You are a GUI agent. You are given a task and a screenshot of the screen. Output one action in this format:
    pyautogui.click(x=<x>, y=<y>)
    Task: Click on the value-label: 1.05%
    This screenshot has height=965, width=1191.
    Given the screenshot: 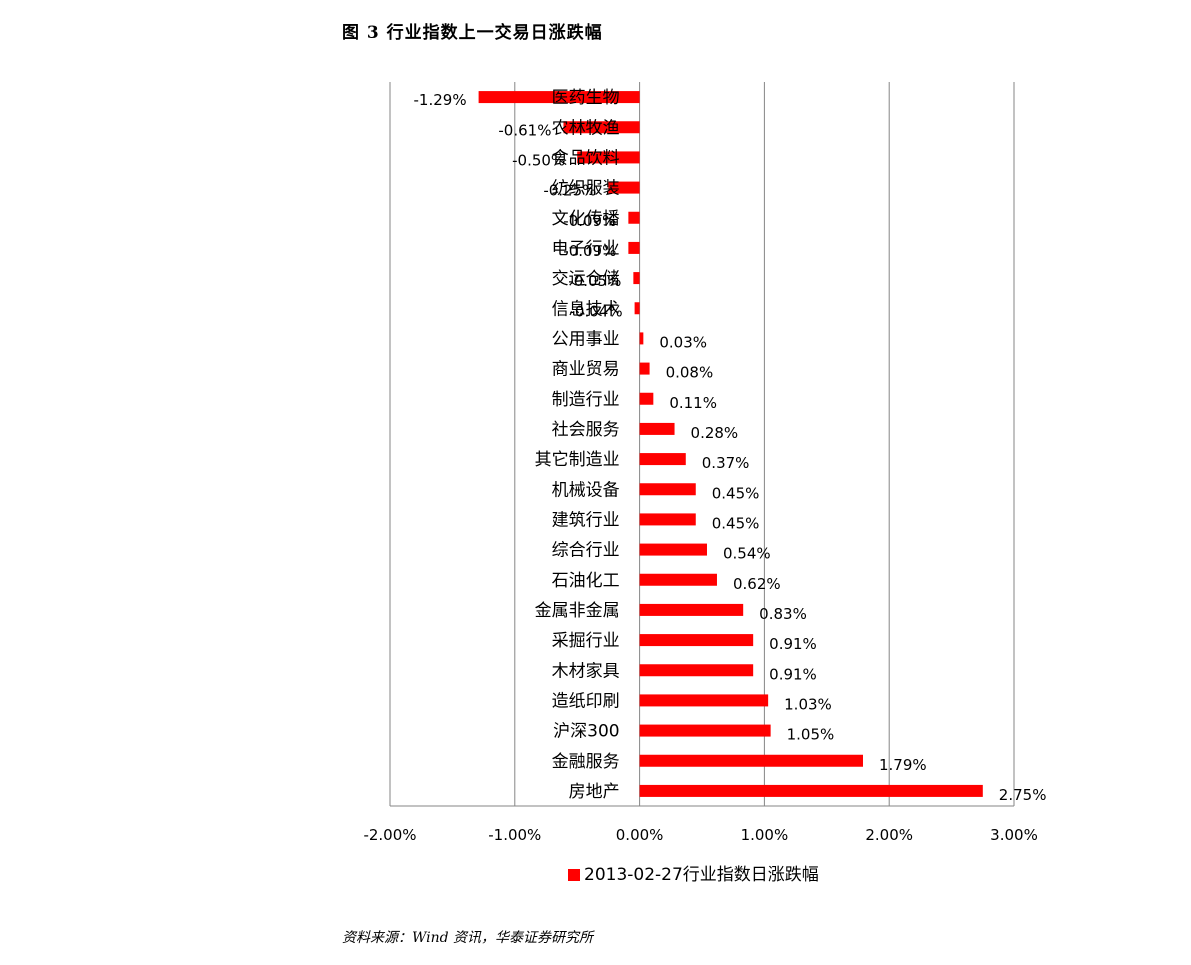 What is the action you would take?
    pyautogui.click(x=811, y=735)
    